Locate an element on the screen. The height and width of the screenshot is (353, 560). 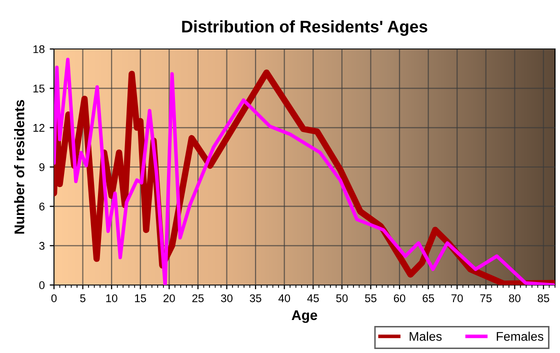
x-tick-label: 25 is located at coordinates (198, 298).